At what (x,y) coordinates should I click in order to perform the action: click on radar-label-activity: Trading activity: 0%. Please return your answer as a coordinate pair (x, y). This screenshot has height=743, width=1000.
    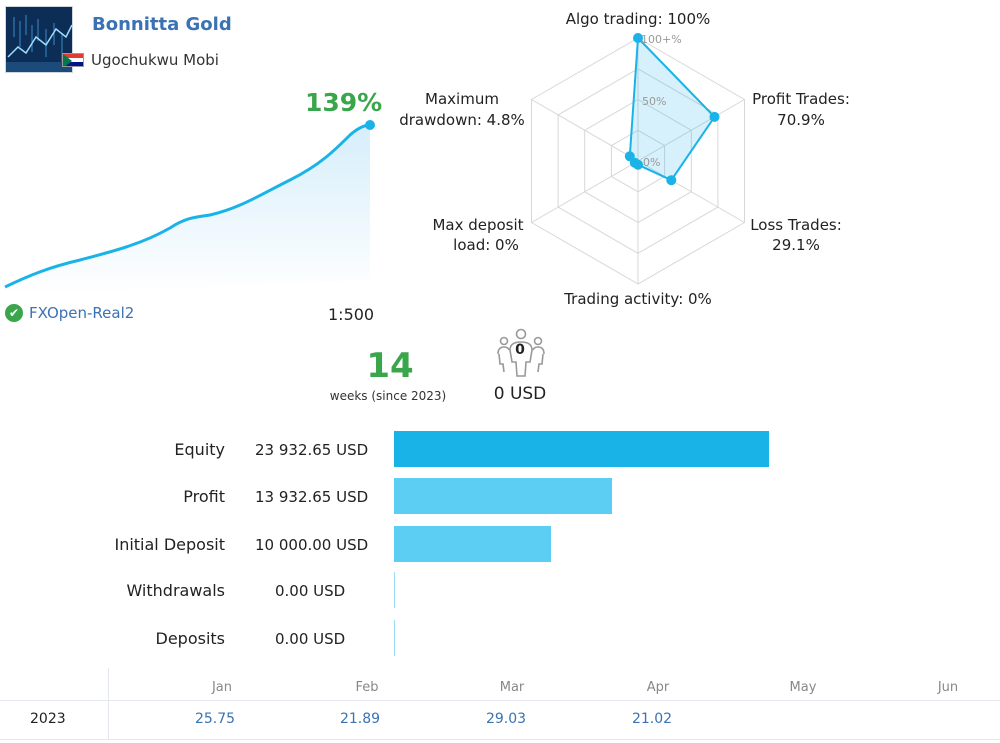
    Looking at the image, I should click on (637, 299).